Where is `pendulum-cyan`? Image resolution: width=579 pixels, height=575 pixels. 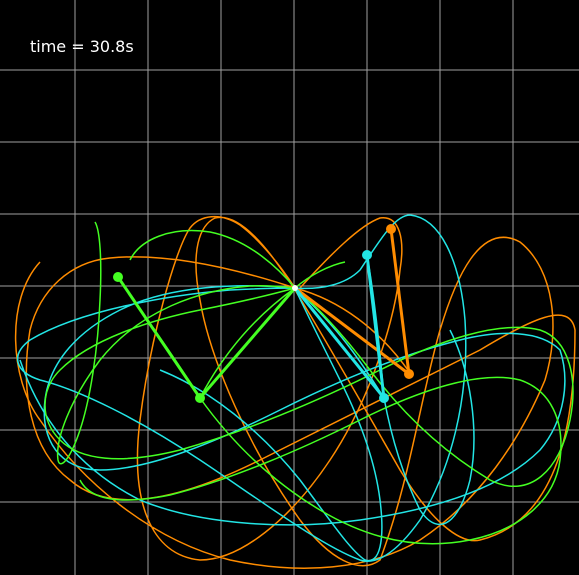 pendulum-cyan is located at coordinates (341, 326).